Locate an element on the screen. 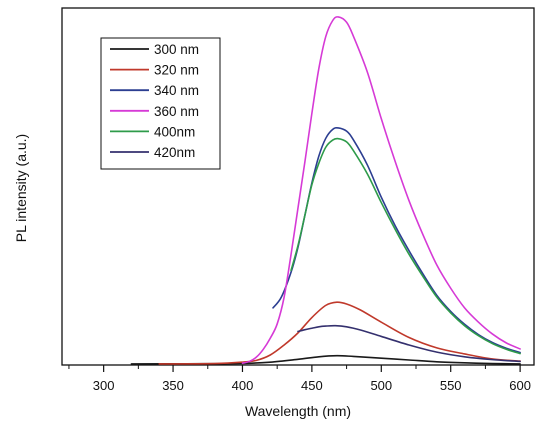 This screenshot has height=432, width=542. x-tick-label: 500 is located at coordinates (381, 385).